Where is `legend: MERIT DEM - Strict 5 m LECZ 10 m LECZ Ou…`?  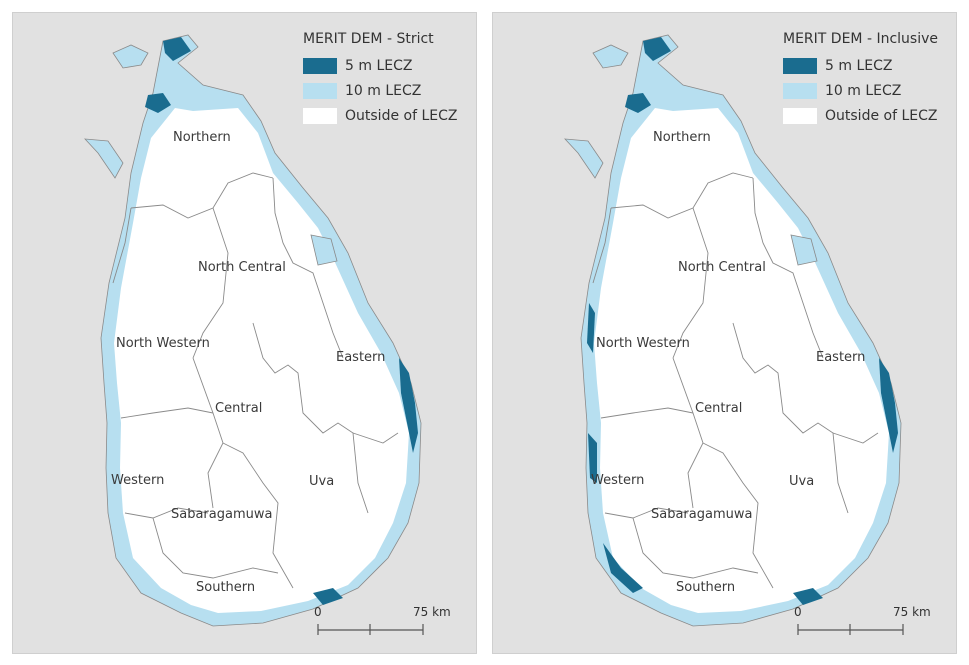 legend: MERIT DEM - Strict 5 m LECZ 10 m LECZ Ou… is located at coordinates (380, 79).